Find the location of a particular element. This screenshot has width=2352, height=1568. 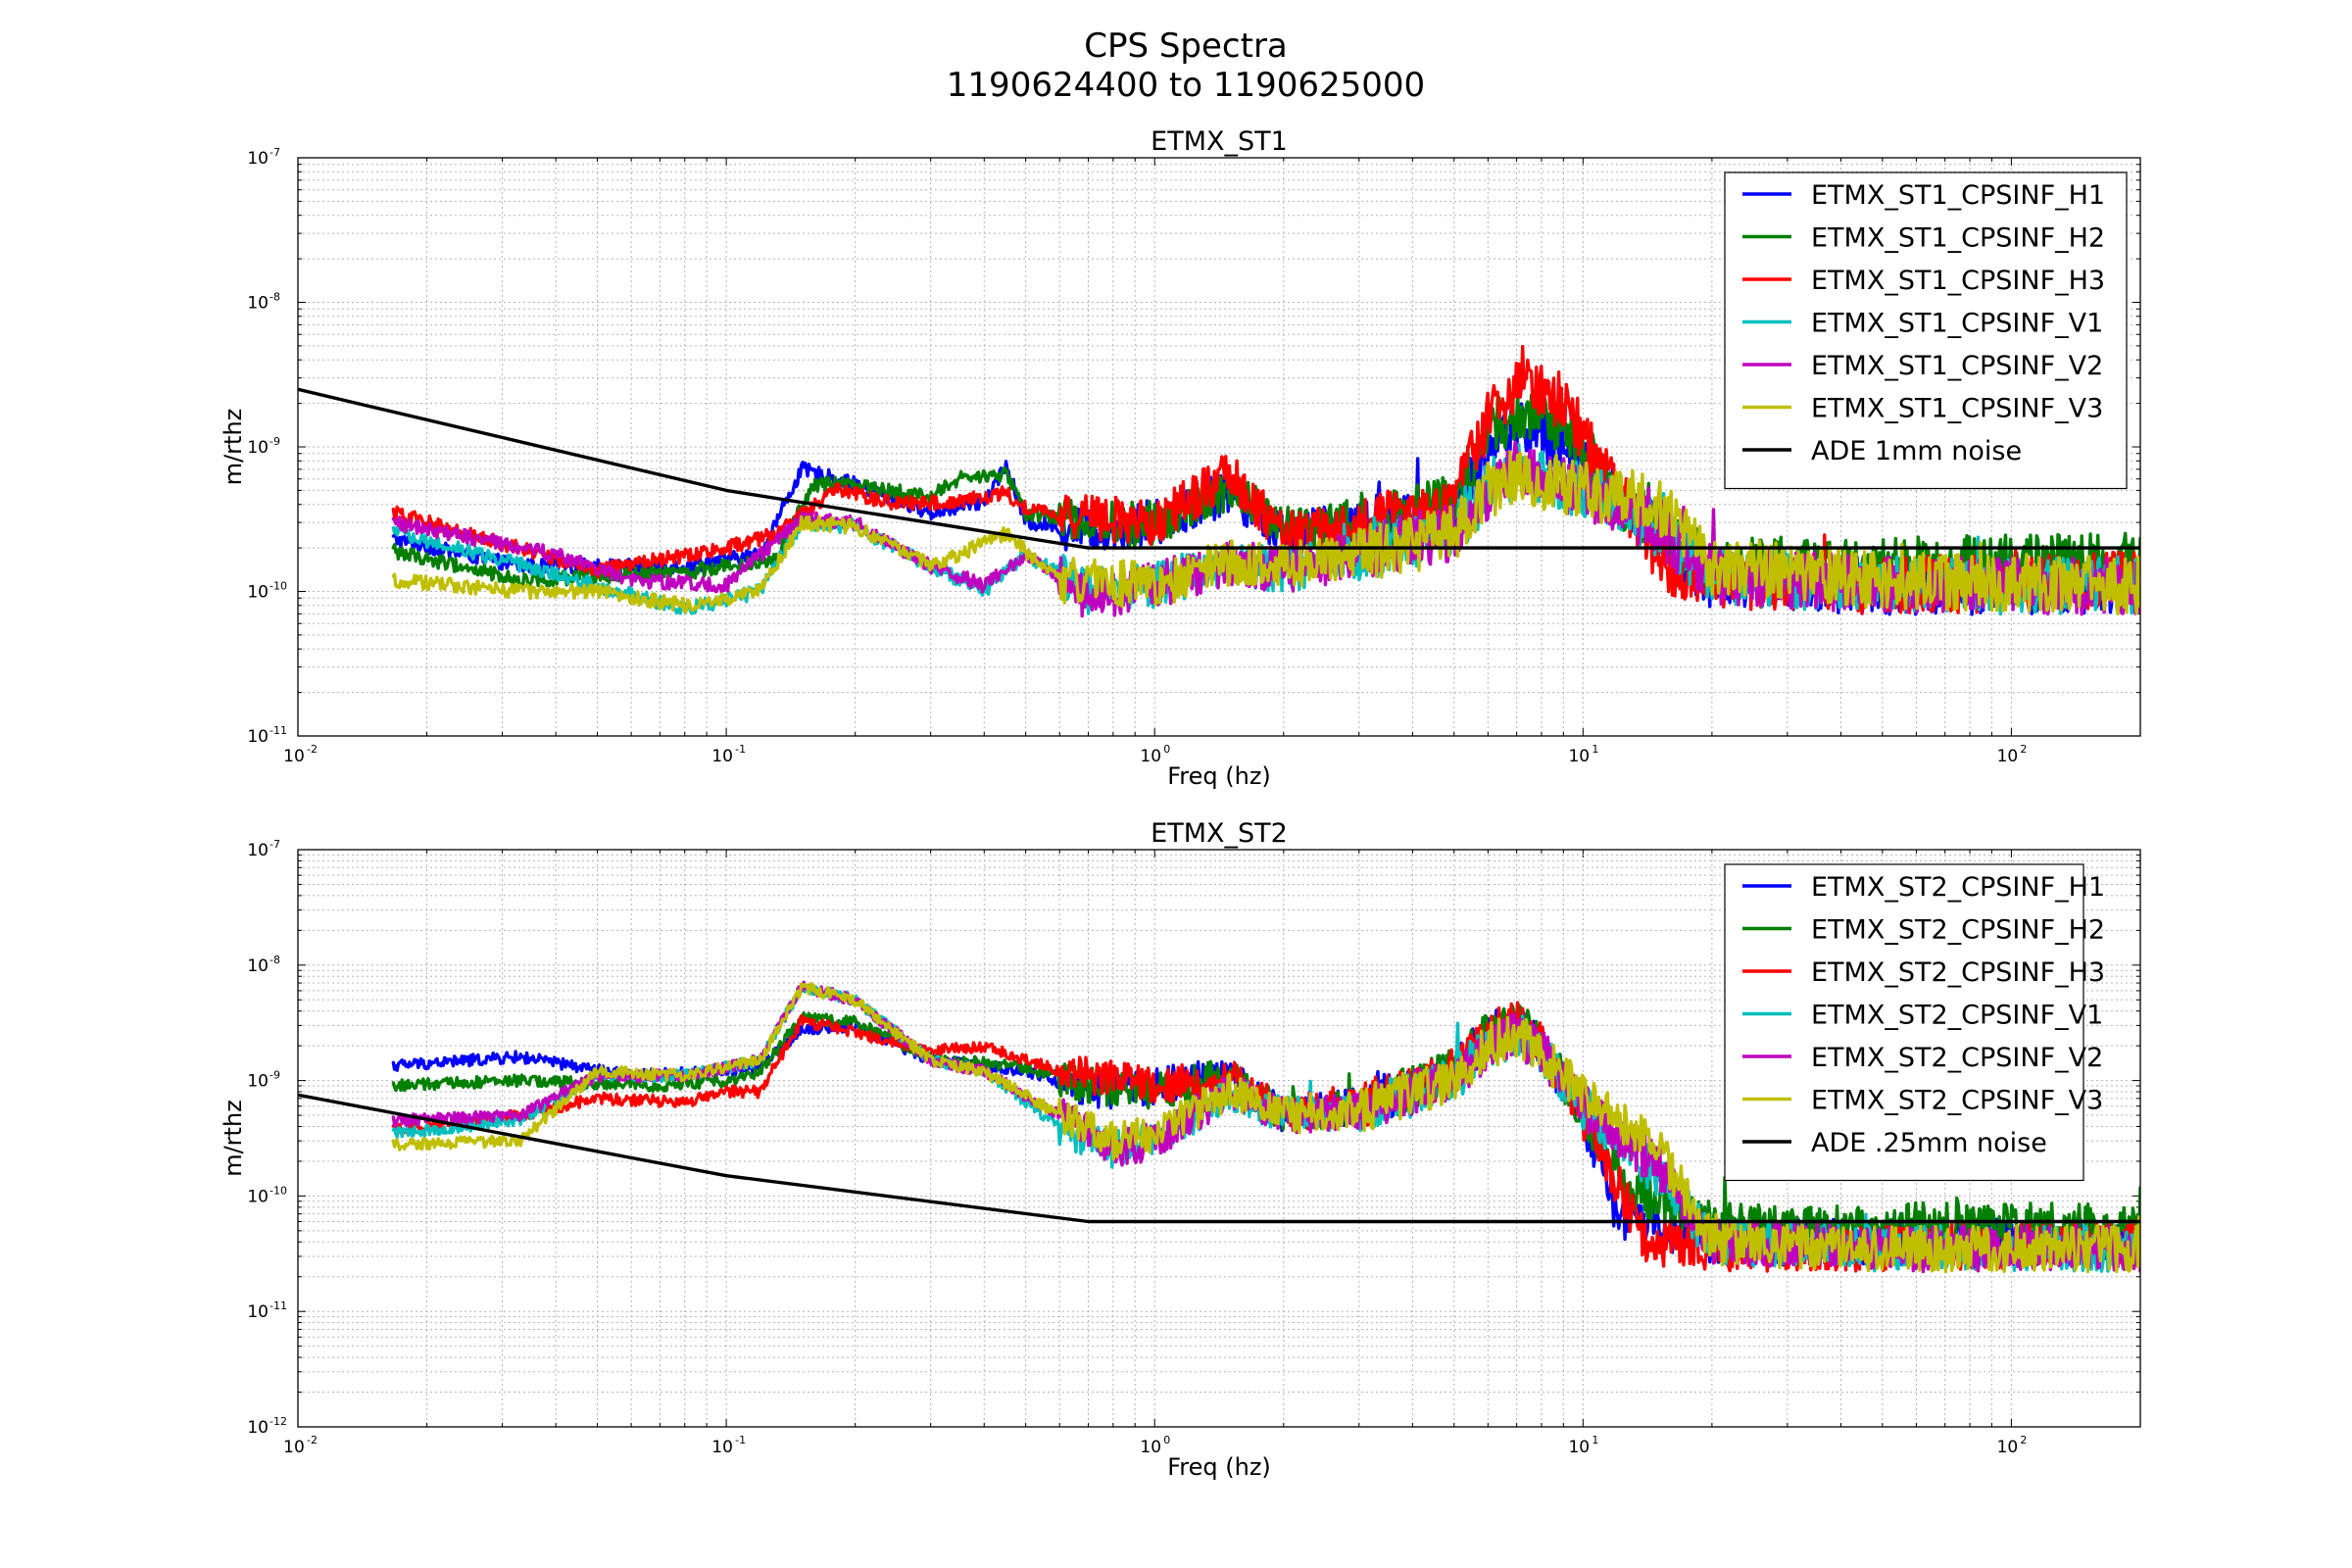

legend-item: ETMX_ST2_CPSINF_V2 is located at coordinates (1922, 1058).